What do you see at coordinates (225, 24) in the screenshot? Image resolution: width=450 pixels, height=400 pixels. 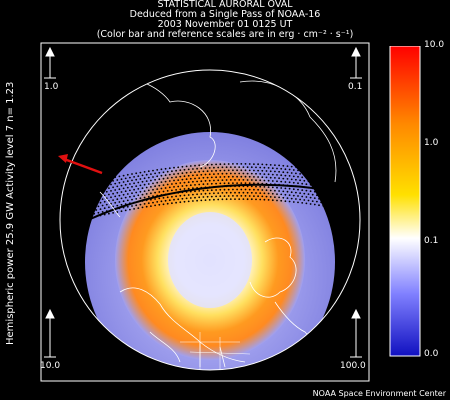 I see `title-line-3: 2003 November 01 0125 UT` at bounding box center [225, 24].